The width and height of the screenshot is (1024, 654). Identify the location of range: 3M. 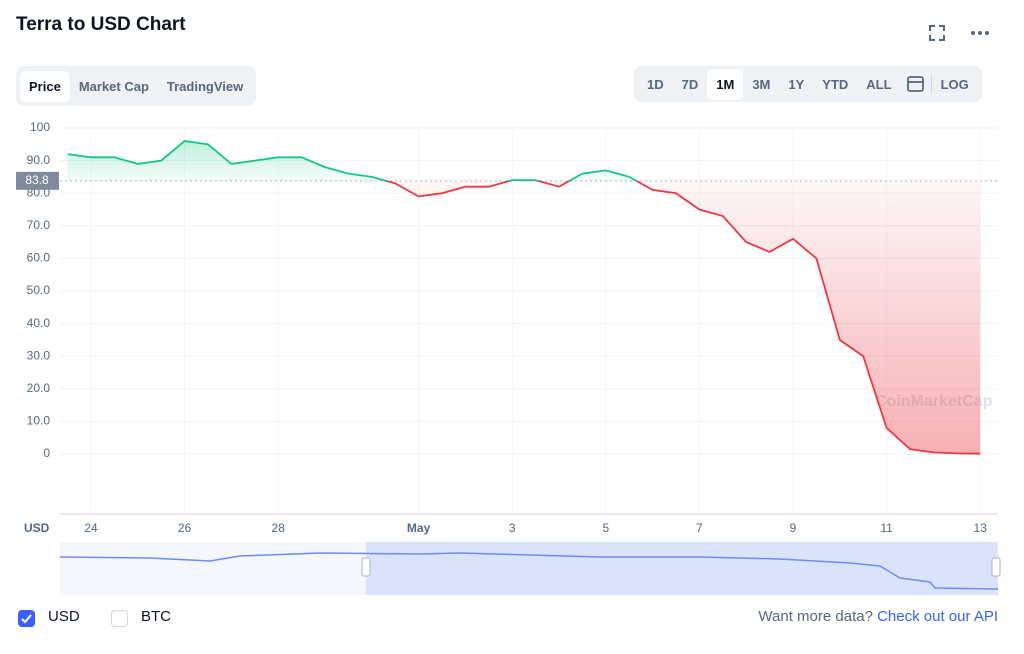
(761, 84).